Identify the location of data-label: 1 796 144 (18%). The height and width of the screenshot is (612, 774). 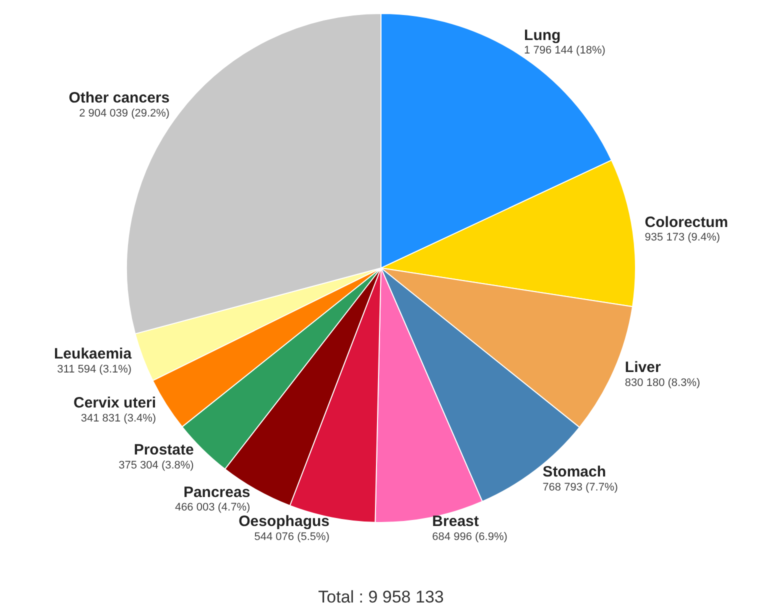
(565, 50).